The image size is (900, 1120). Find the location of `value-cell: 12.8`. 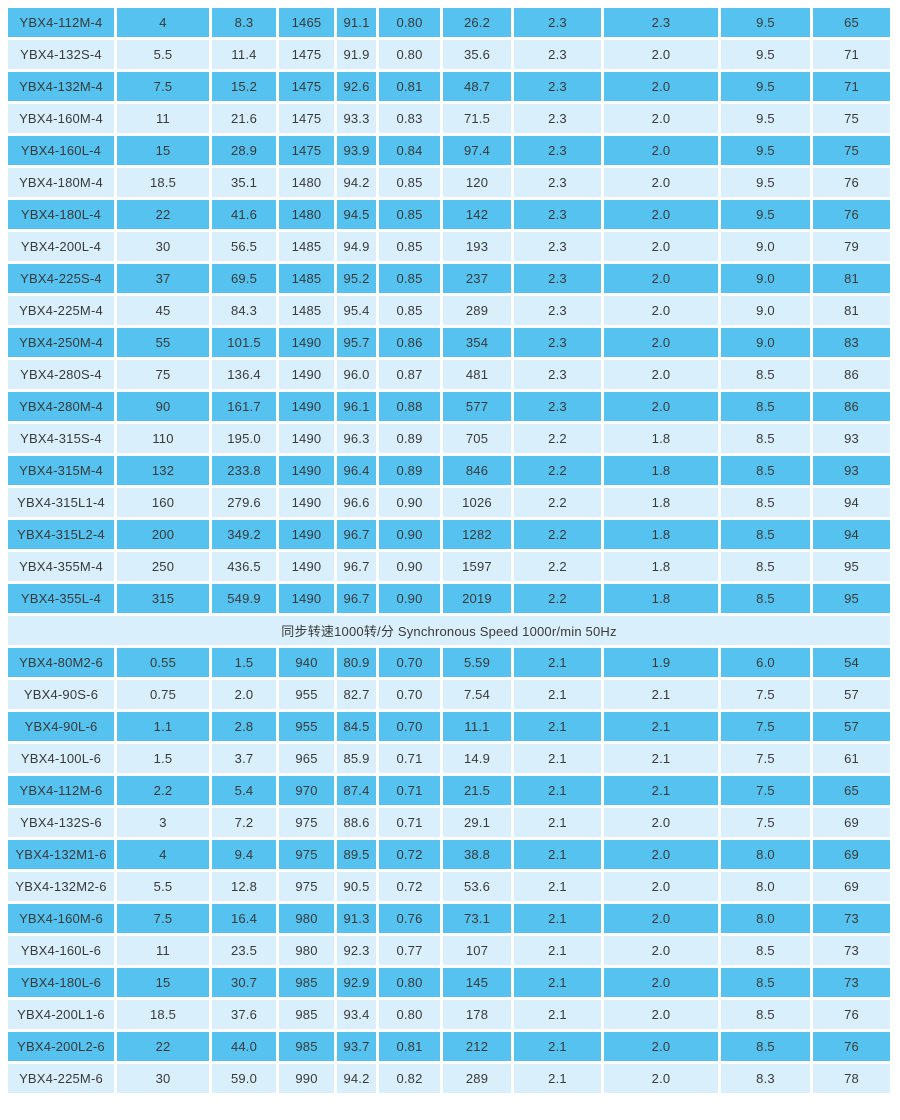

value-cell: 12.8 is located at coordinates (244, 886).